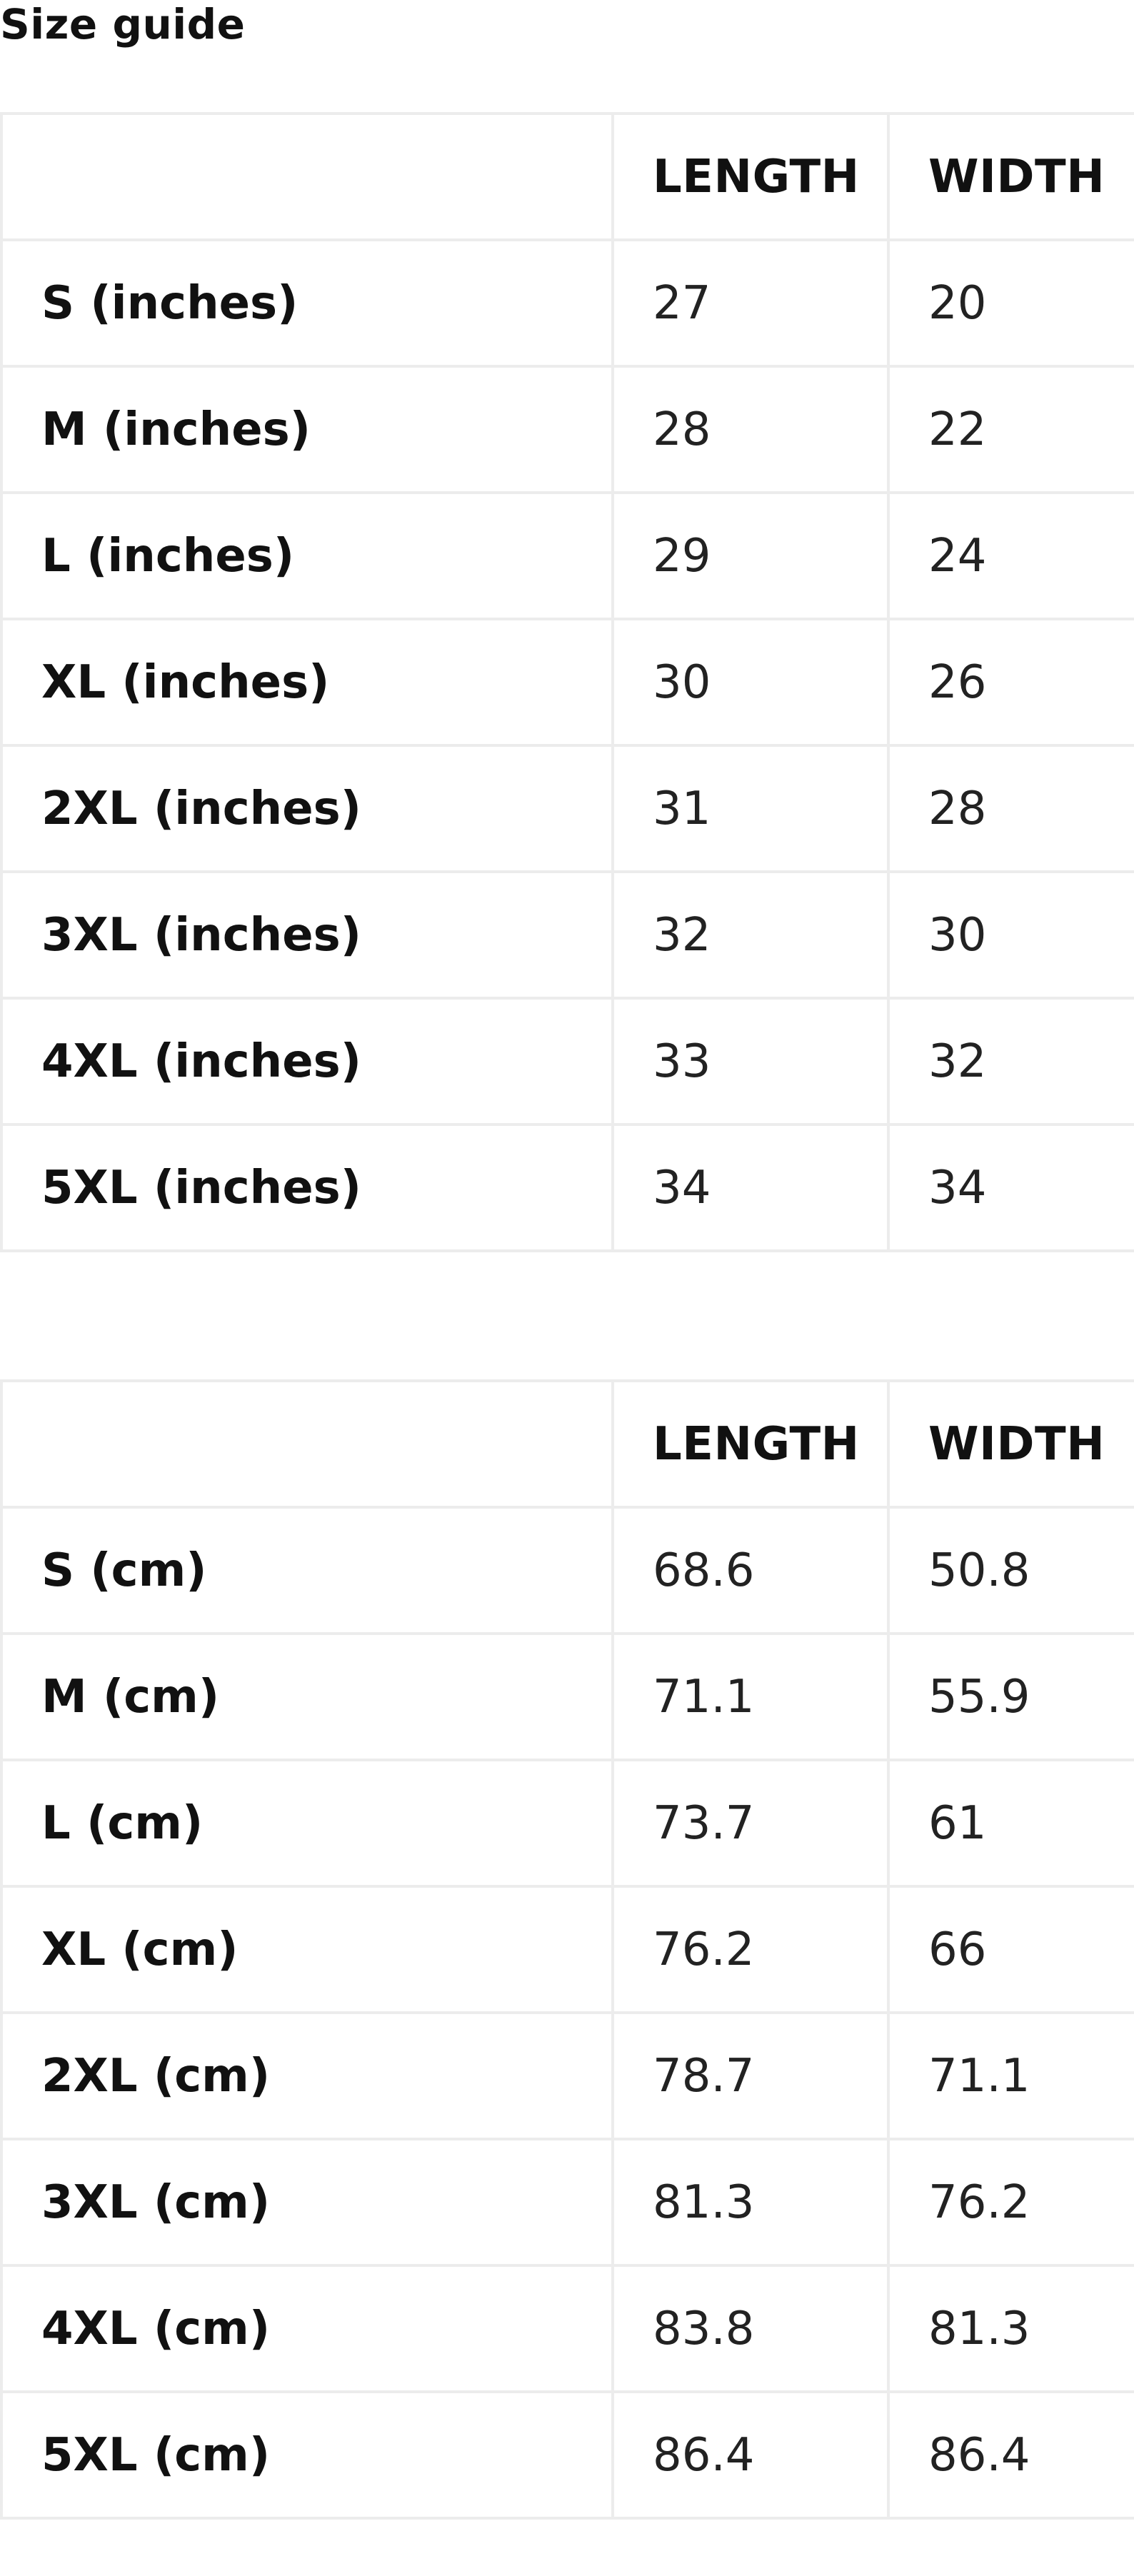 Image resolution: width=1134 pixels, height=2576 pixels. What do you see at coordinates (307, 808) in the screenshot?
I see `size-label-cell: 2XL (inches)` at bounding box center [307, 808].